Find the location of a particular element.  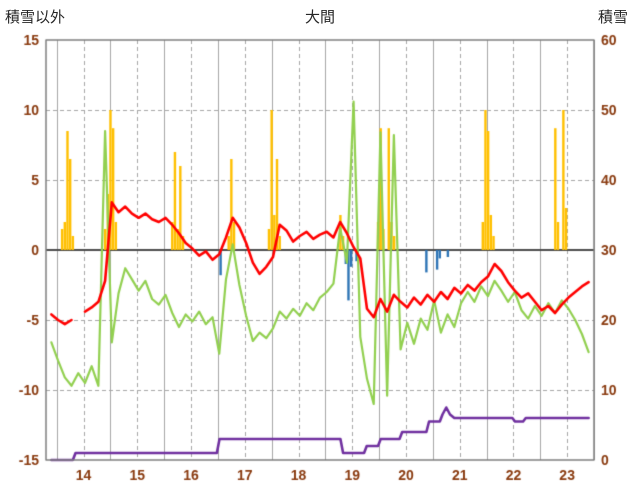

chart-title: 大間 is located at coordinates (319, 17).